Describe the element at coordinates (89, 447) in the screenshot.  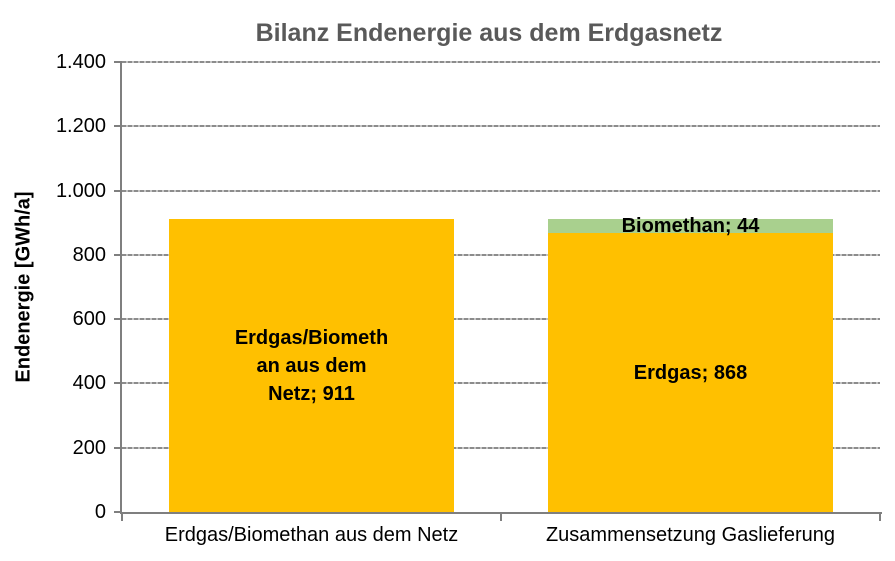
I see `y-tick-label: 200` at that location.